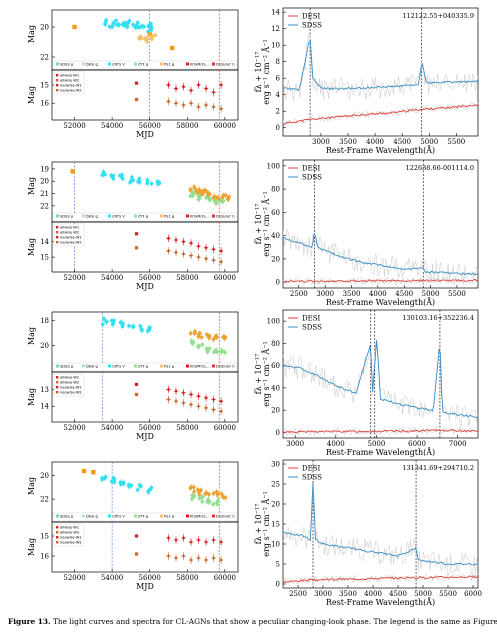 This screenshot has height=635, width=497. Describe the element at coordinates (136, 394) in the screenshot. I see `w2-point` at that location.